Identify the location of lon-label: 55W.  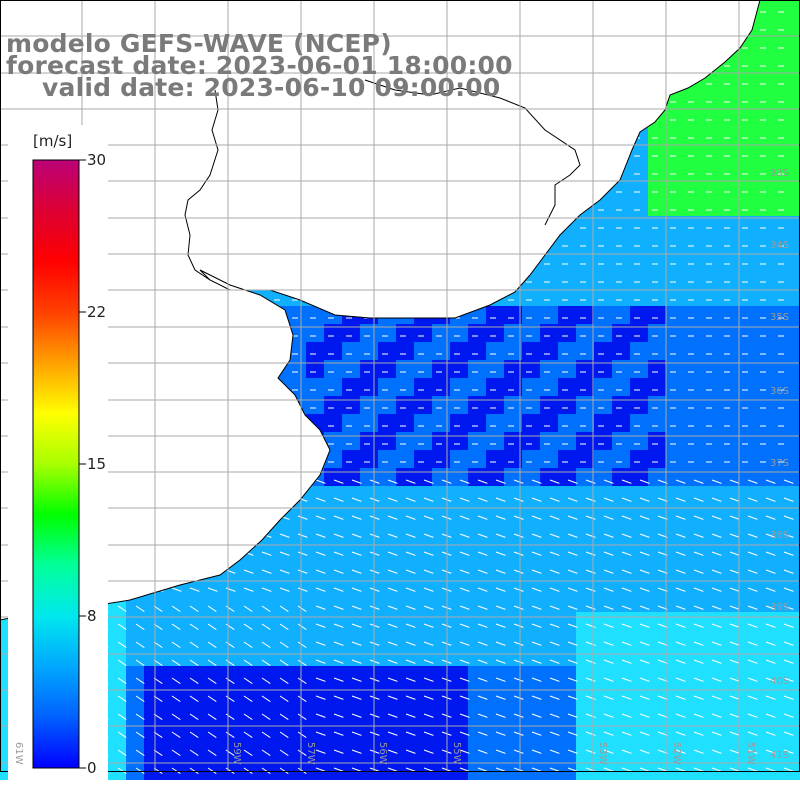
(456, 753).